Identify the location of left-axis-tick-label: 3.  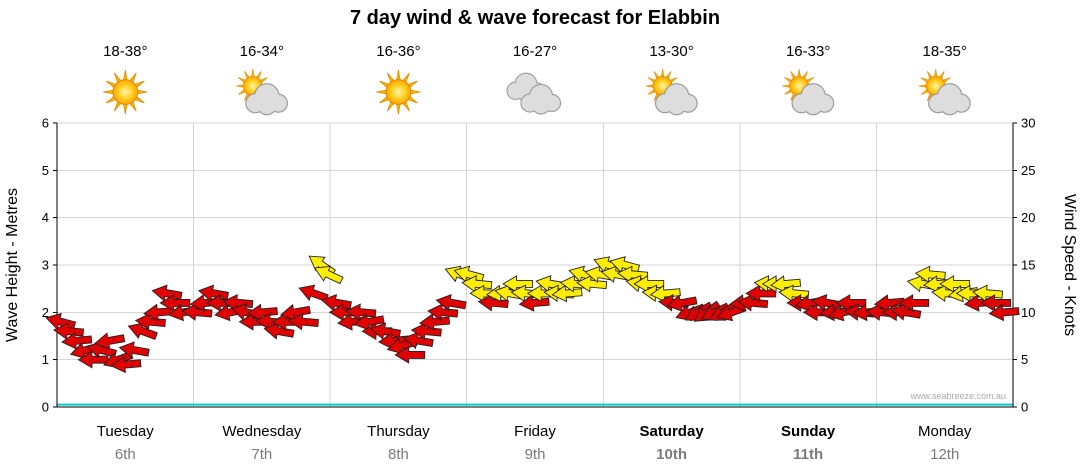
(45, 265).